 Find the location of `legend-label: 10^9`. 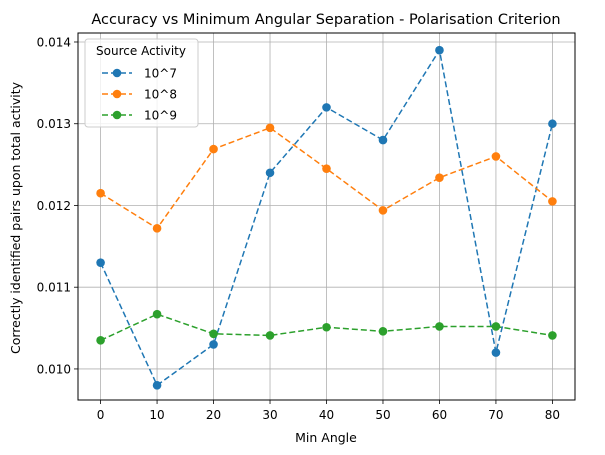

legend-label: 10^9 is located at coordinates (160, 116).